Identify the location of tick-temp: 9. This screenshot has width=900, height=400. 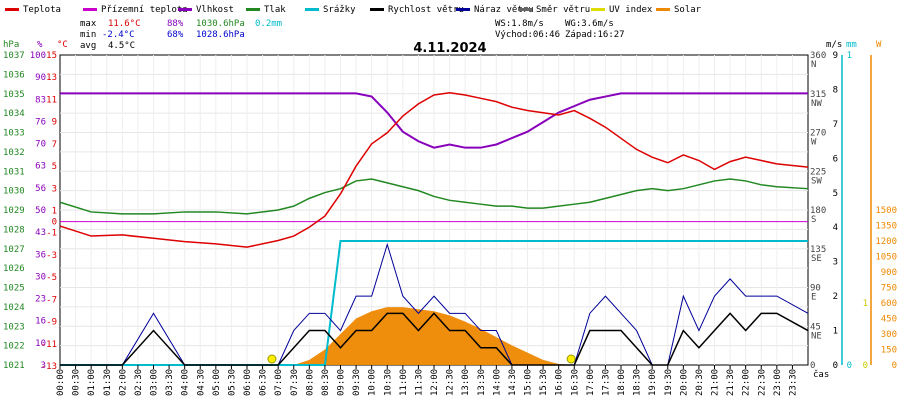
(54, 123).